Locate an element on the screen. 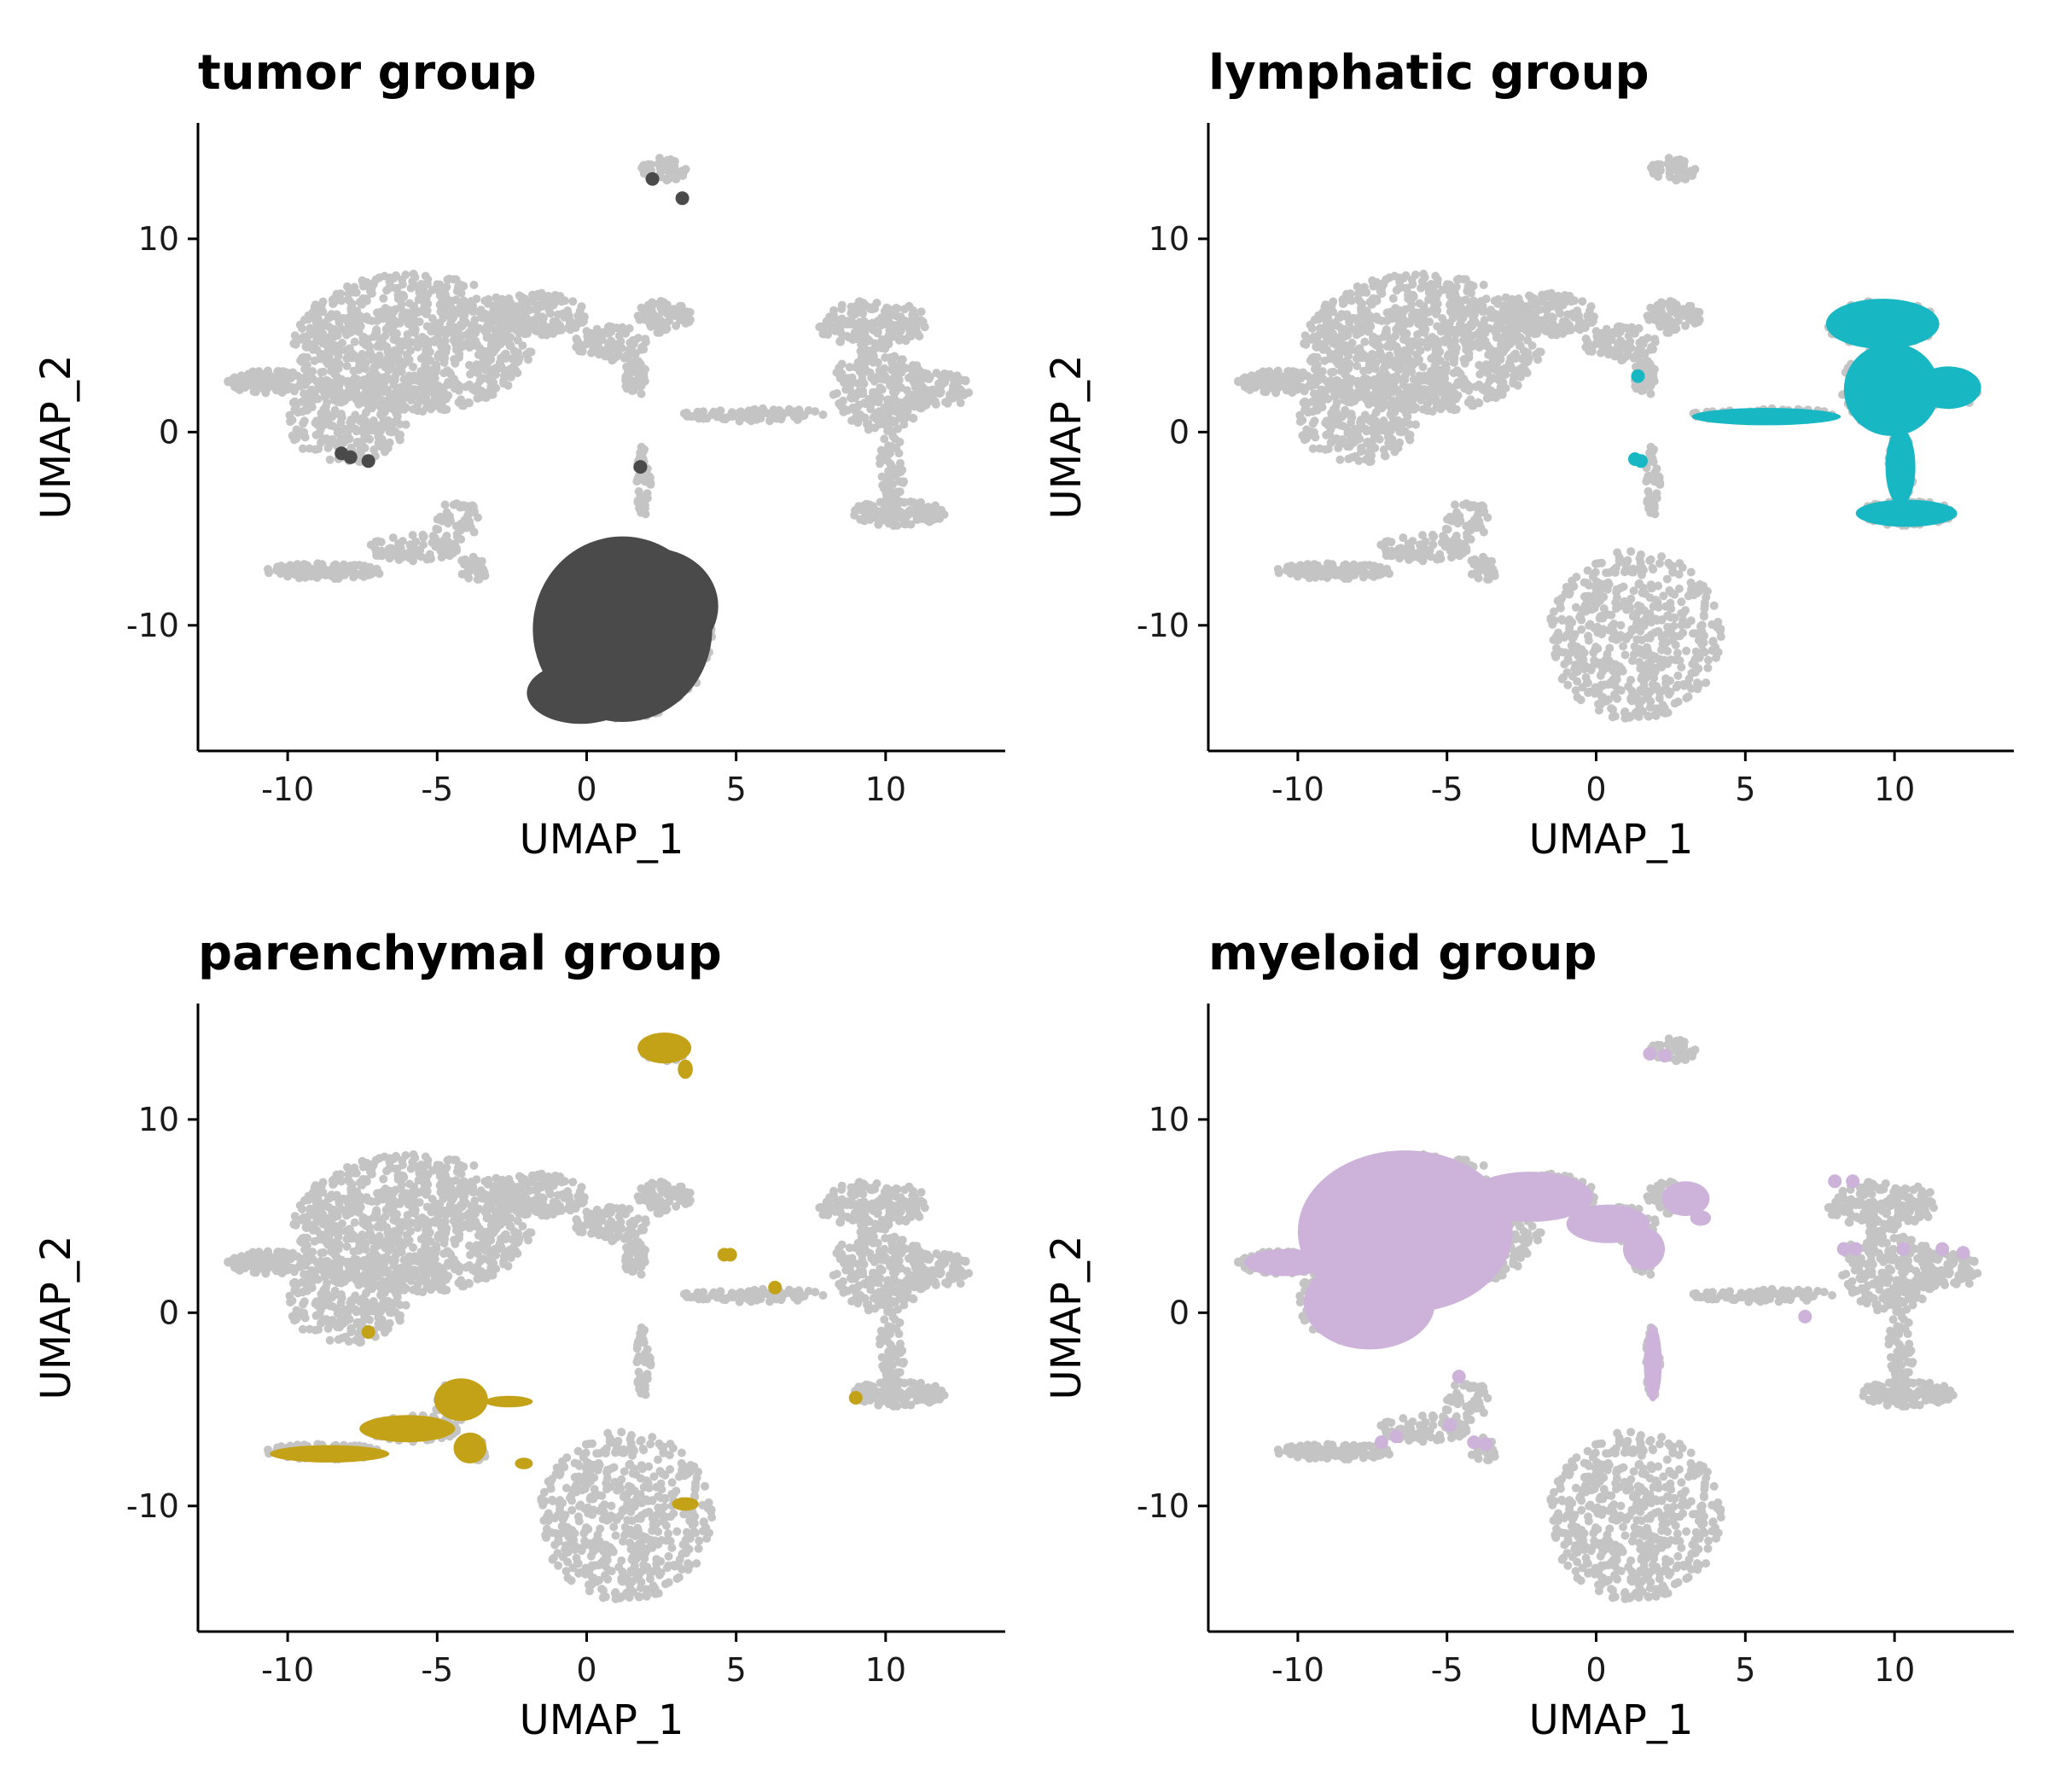 This screenshot has width=2048, height=1792. x-tick-label: 0 is located at coordinates (586, 789).